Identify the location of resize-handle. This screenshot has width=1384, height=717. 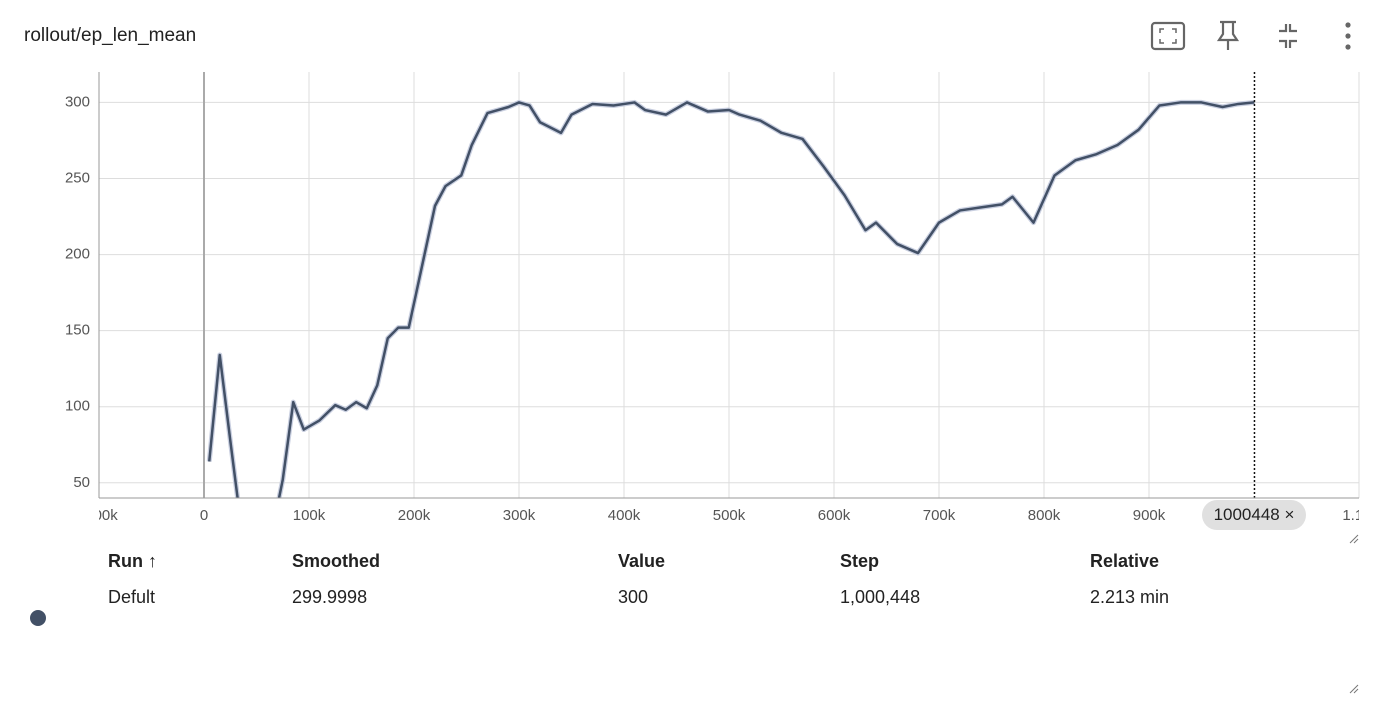
(1354, 614).